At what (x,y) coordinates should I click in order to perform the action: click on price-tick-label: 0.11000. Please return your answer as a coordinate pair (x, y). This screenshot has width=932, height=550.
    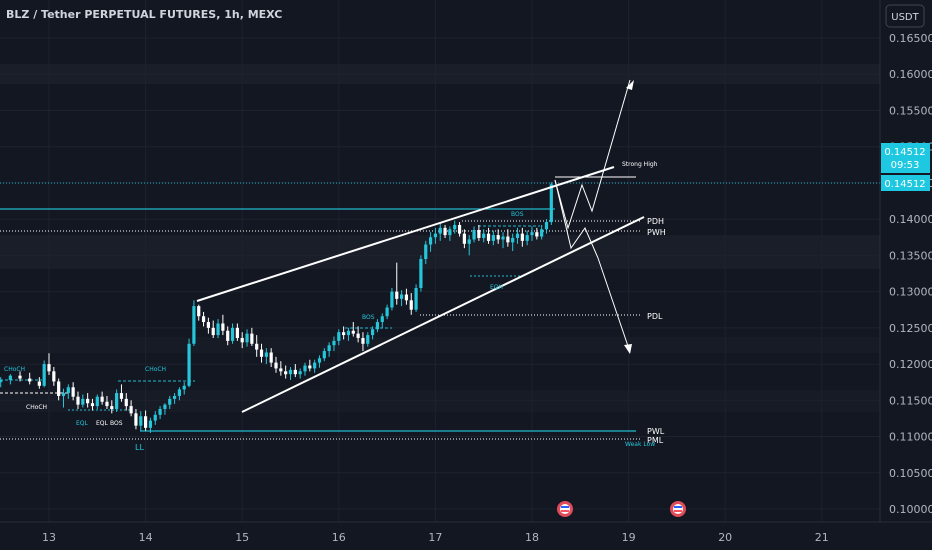
    Looking at the image, I should click on (910, 437).